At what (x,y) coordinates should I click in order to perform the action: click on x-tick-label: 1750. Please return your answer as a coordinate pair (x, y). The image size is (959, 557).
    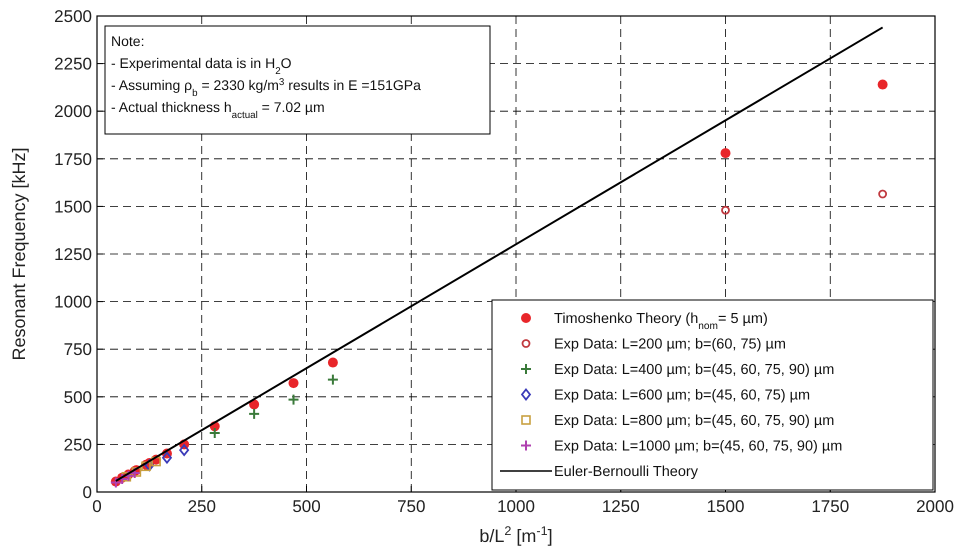
    Looking at the image, I should click on (830, 506).